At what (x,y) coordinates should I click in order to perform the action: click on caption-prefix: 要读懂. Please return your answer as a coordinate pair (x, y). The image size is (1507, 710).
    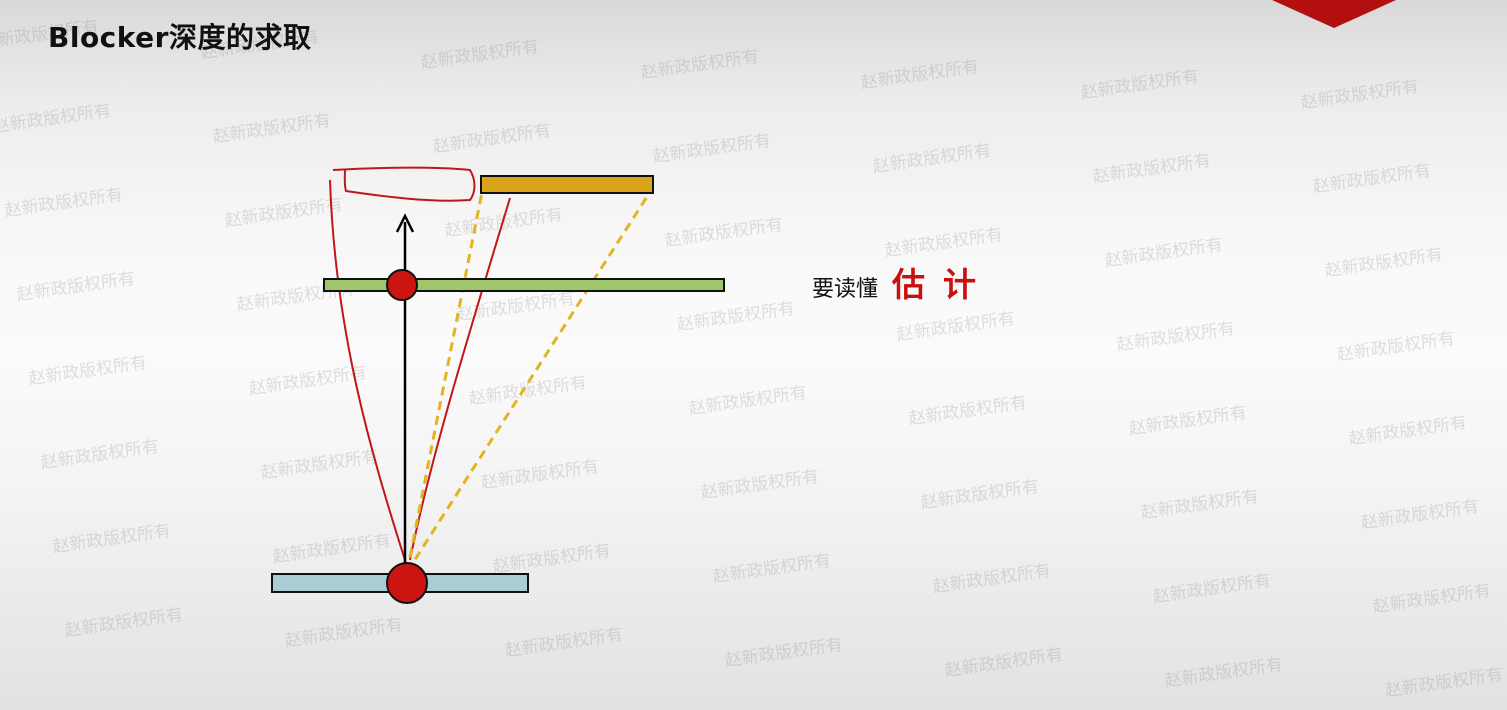
    Looking at the image, I should click on (845, 289).